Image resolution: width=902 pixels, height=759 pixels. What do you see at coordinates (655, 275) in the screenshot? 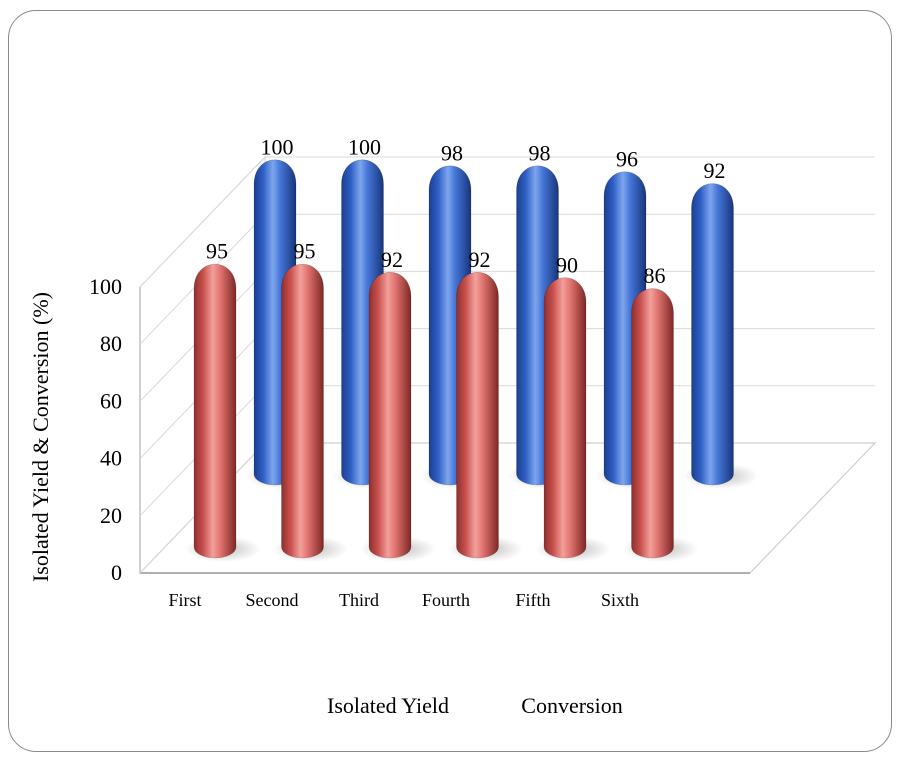
I see `data-label: 86` at bounding box center [655, 275].